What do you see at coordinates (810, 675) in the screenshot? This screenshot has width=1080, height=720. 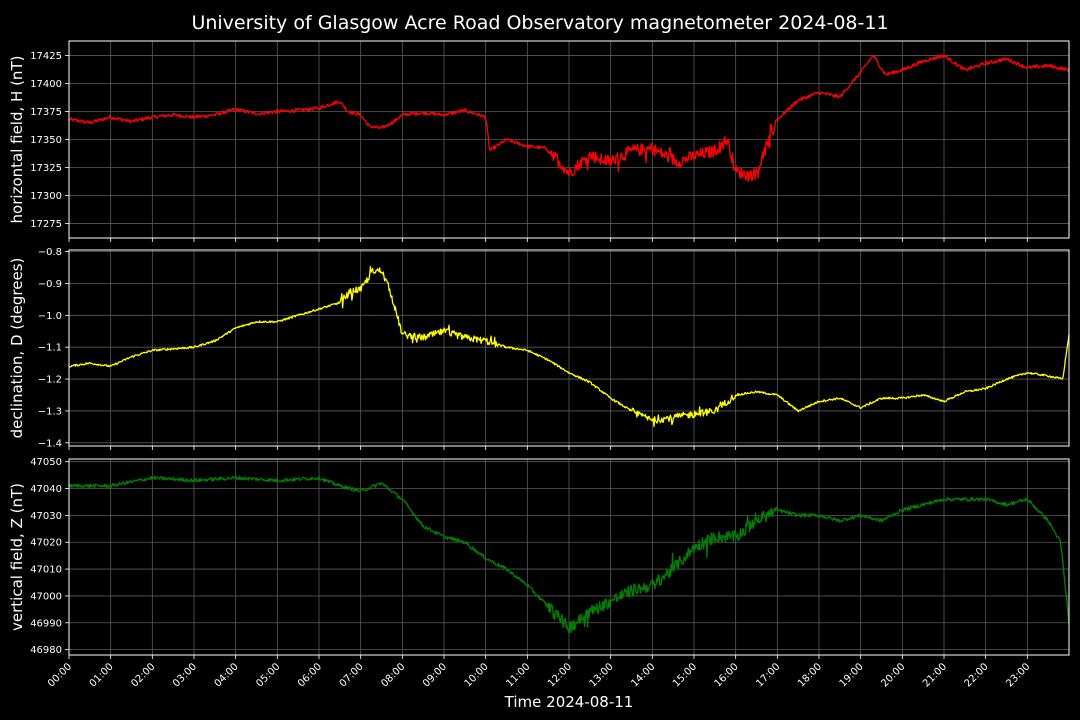 I see `x-tick-label: 18:00` at bounding box center [810, 675].